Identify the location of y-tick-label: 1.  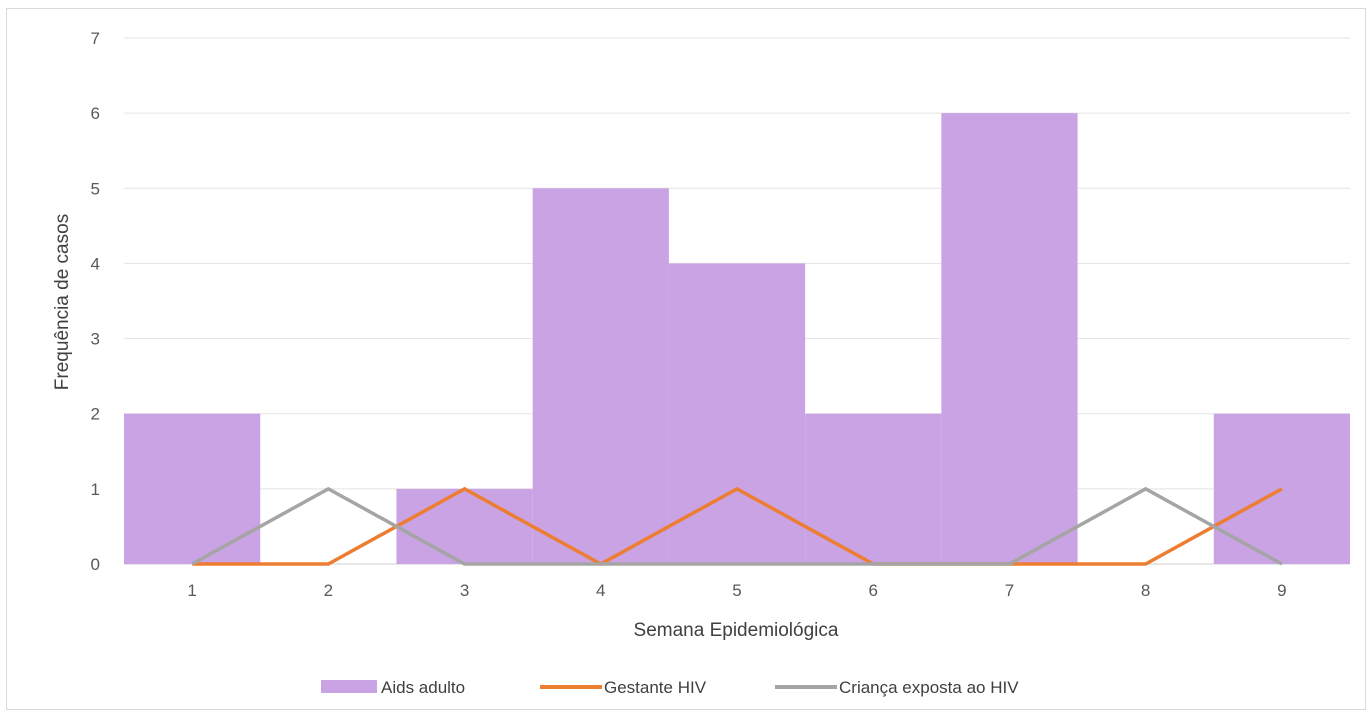
(95, 489).